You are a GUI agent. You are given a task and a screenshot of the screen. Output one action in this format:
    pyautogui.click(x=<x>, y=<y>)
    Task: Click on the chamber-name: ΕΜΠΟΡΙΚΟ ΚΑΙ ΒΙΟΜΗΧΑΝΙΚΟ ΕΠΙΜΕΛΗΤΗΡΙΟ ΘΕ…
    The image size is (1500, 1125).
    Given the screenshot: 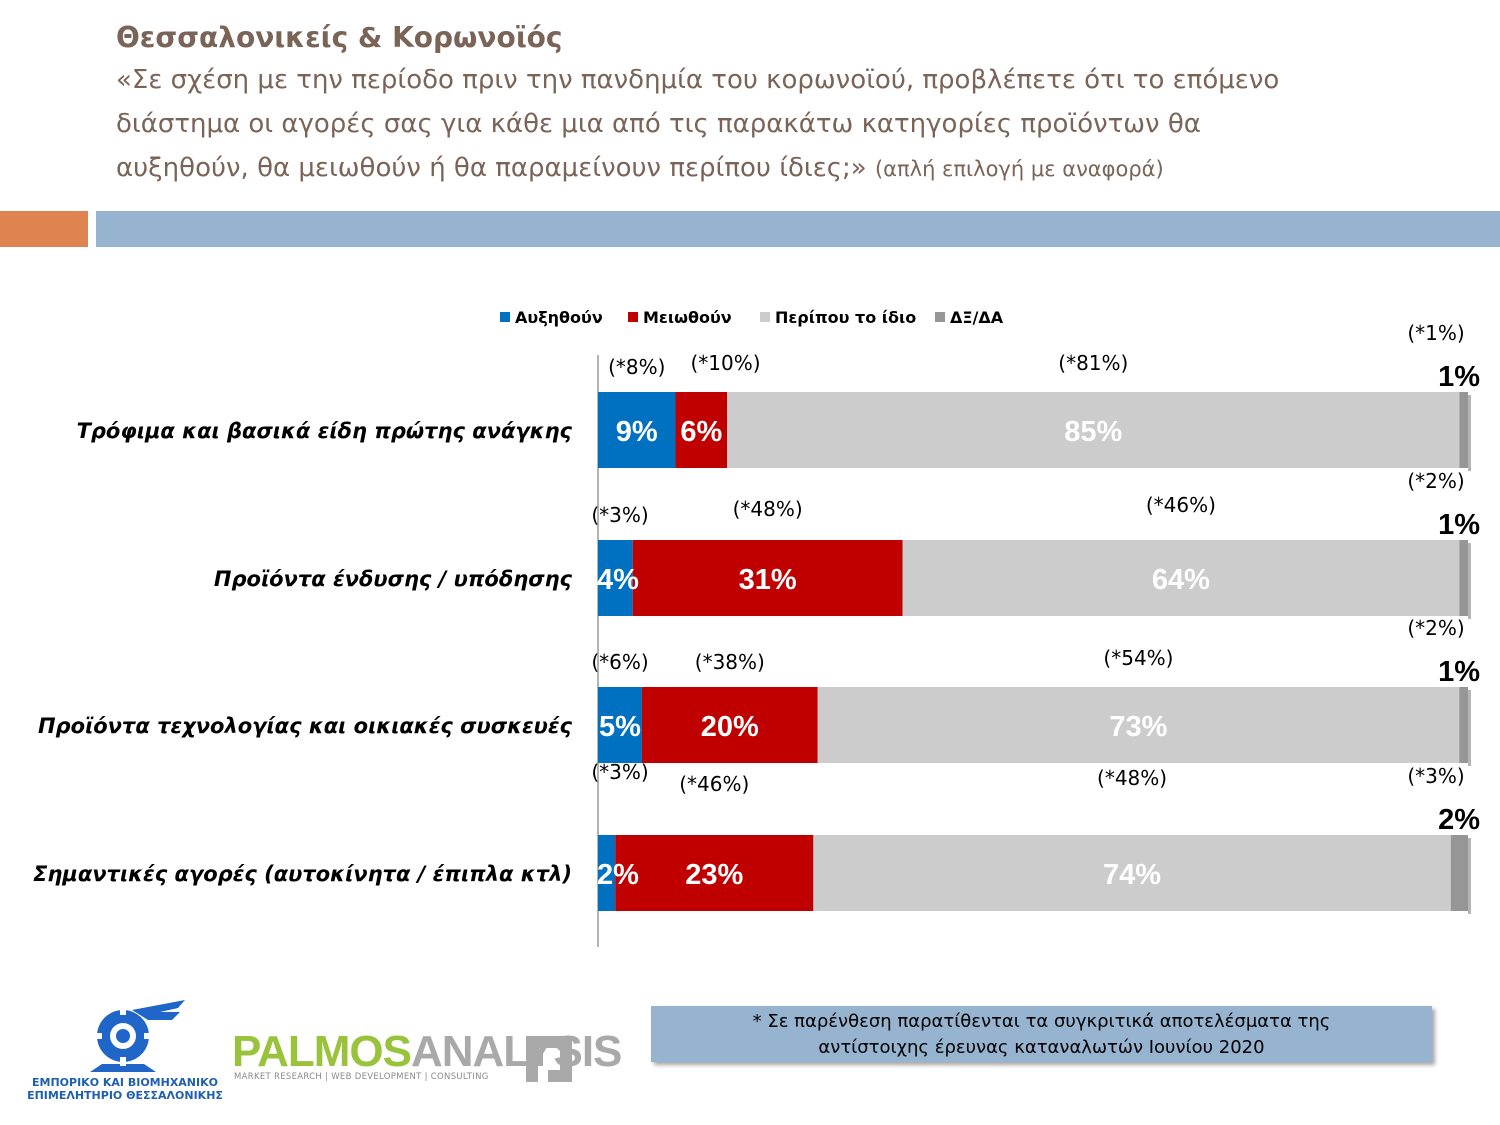 What is the action you would take?
    pyautogui.click(x=125, y=1089)
    